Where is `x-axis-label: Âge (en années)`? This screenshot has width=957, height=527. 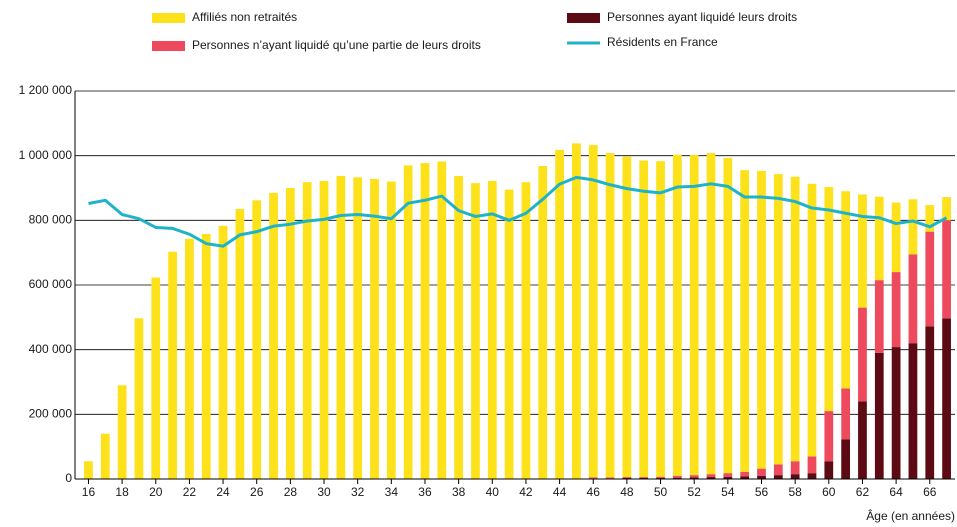
x-axis-label: Âge (en années) is located at coordinates (910, 515).